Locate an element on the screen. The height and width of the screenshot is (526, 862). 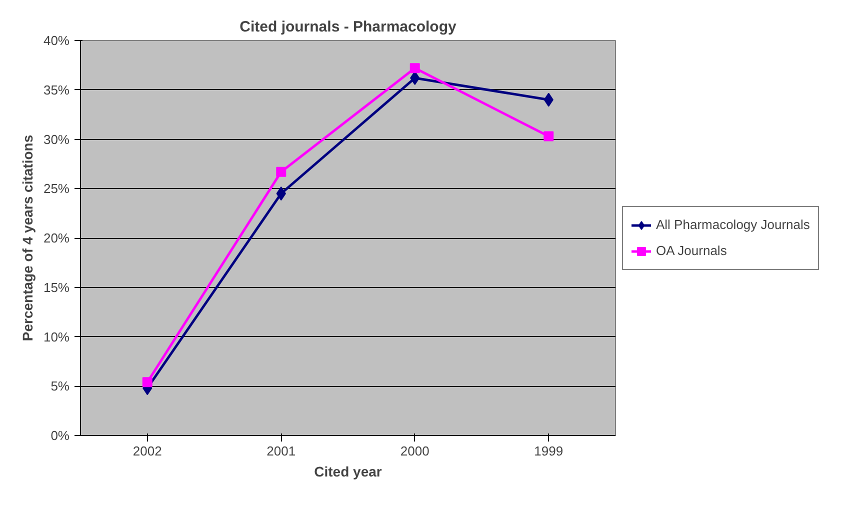
y-tick-label: 40% is located at coordinates (56, 40).